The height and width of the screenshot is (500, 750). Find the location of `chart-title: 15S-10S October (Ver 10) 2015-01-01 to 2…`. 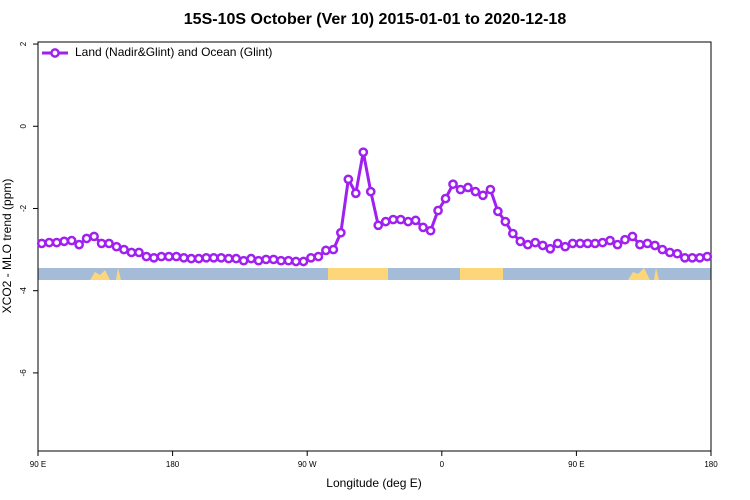

chart-title: 15S-10S October (Ver 10) 2015-01-01 to 2… is located at coordinates (375, 19).